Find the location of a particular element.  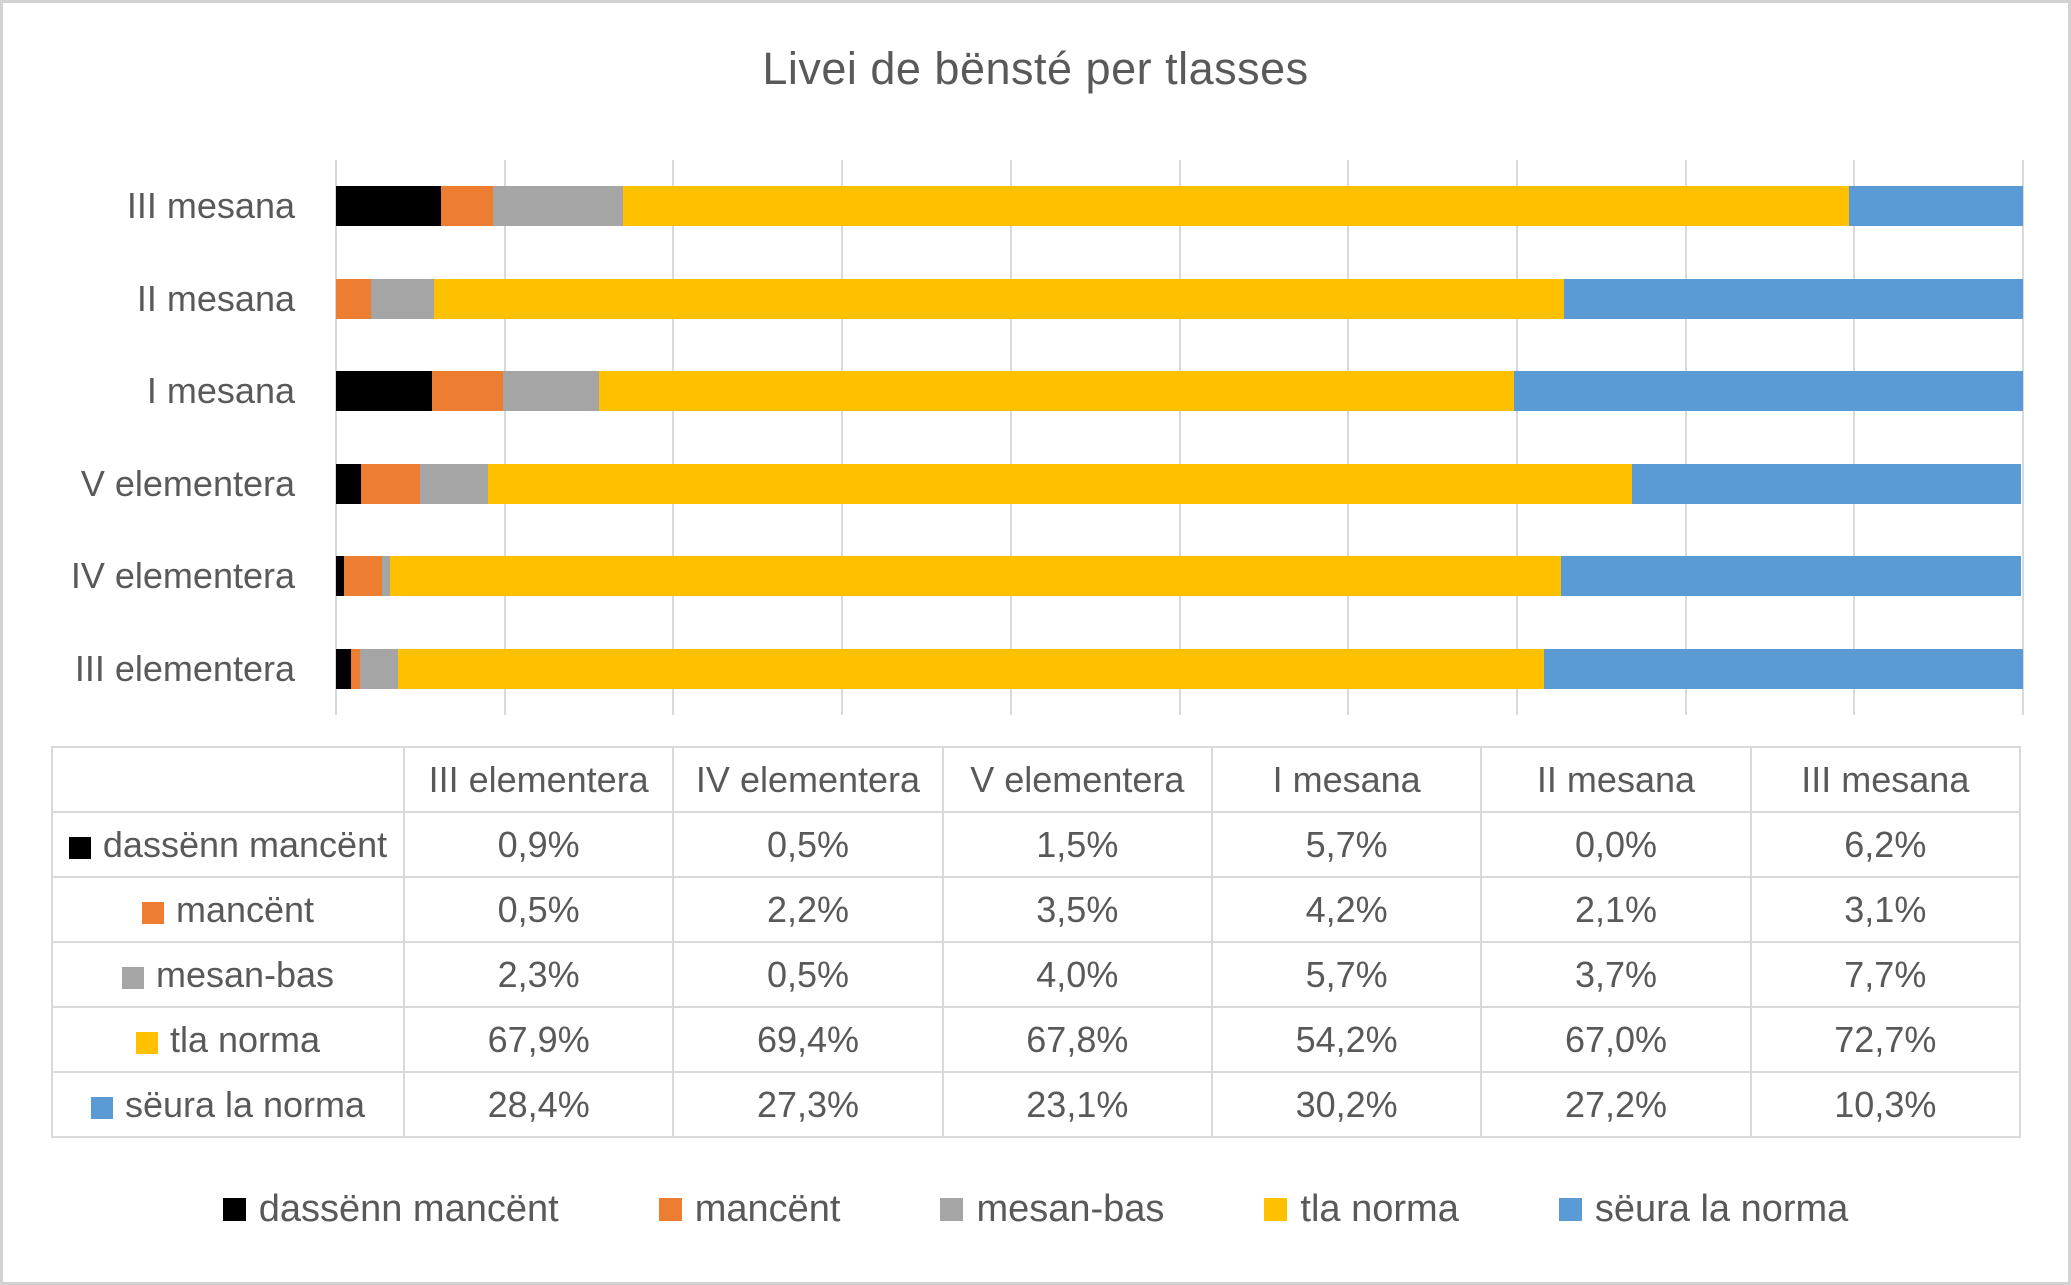

table-row: mesan-bas 2,3% 0,5% 4,0% 5,7% 3,7% 7,7% is located at coordinates (1036, 974).